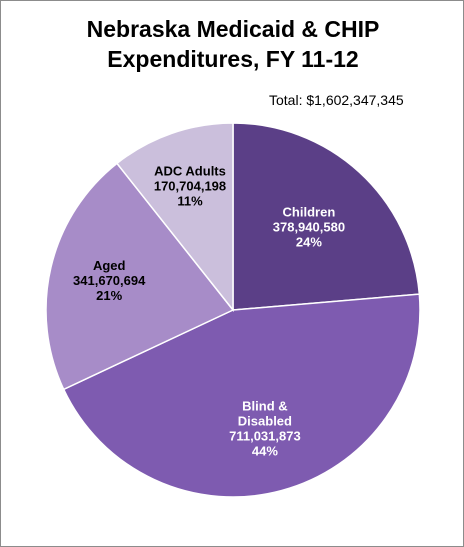  Describe the element at coordinates (190, 200) in the screenshot. I see `slice-label-line: 11%` at that location.